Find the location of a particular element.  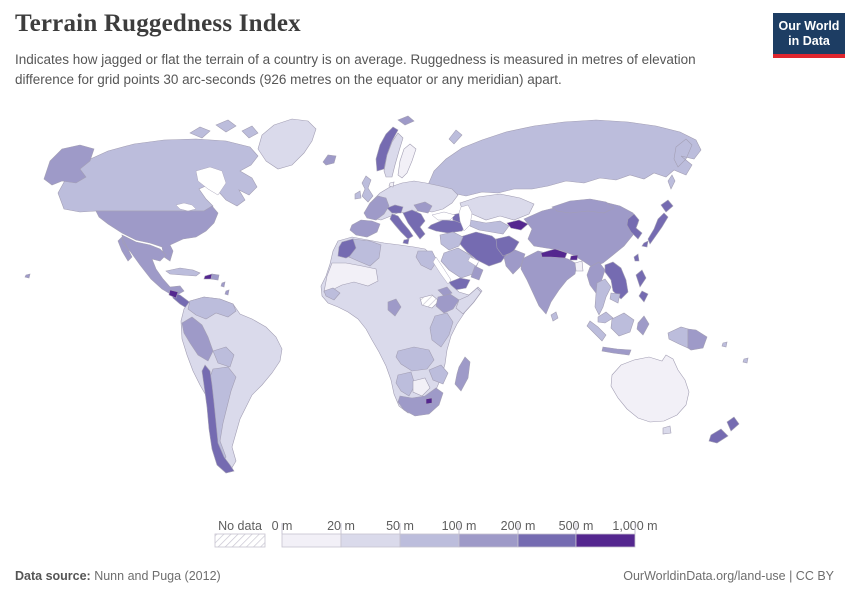

region-egypt is located at coordinates (426, 260).